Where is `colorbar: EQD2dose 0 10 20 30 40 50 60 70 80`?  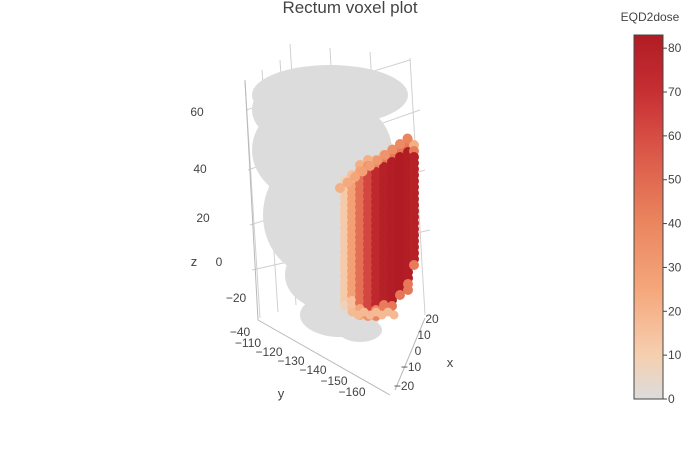
colorbar: EQD2dose 0 10 20 30 40 50 60 70 80 is located at coordinates (651, 208).